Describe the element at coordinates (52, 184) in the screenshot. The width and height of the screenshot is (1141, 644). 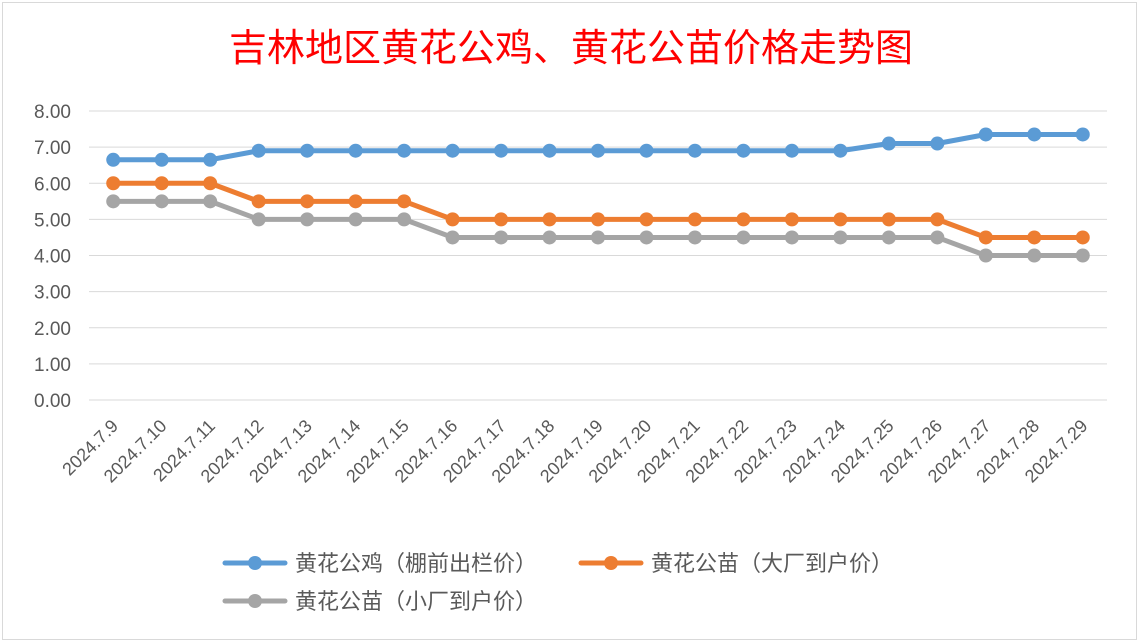
I see `y-tick-label: 6.00` at that location.